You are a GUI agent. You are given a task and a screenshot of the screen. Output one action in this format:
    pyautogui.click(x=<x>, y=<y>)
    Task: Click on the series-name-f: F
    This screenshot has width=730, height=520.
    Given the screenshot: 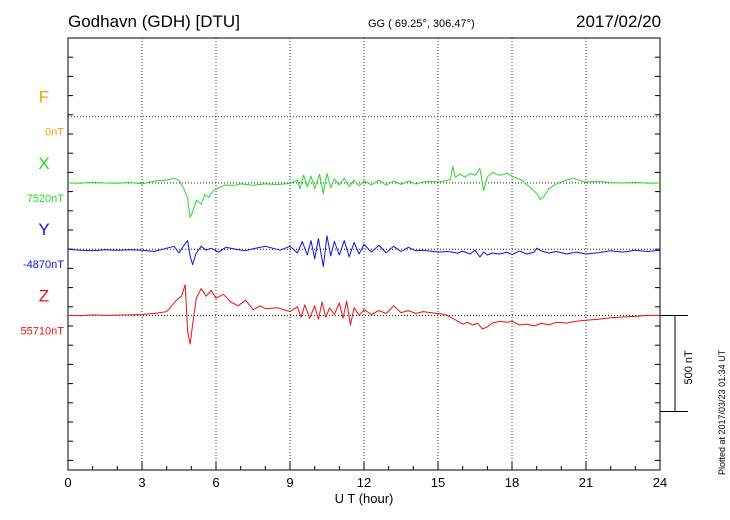 What is the action you would take?
    pyautogui.click(x=44, y=97)
    